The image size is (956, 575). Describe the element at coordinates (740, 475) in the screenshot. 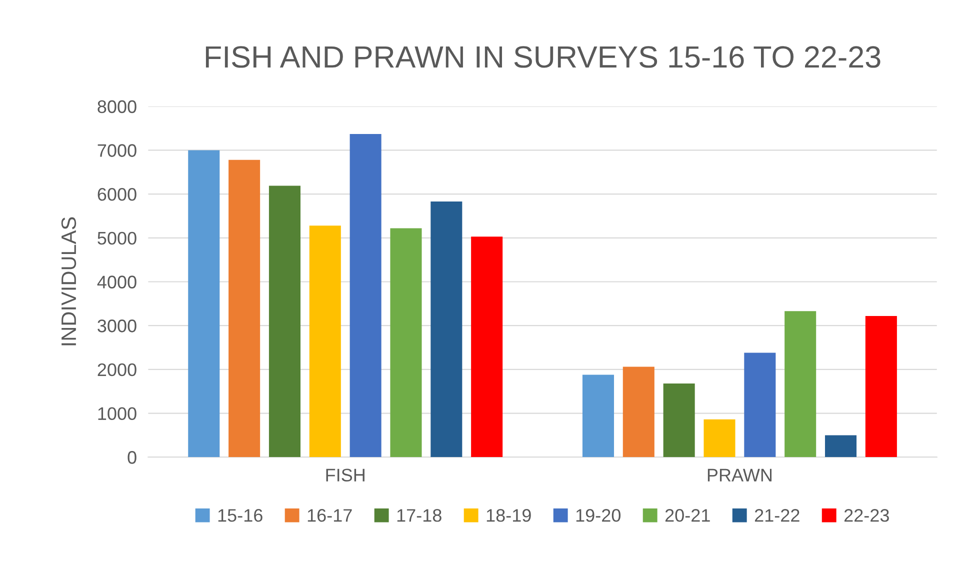

I see `x-tick-label: PRAWN` at that location.